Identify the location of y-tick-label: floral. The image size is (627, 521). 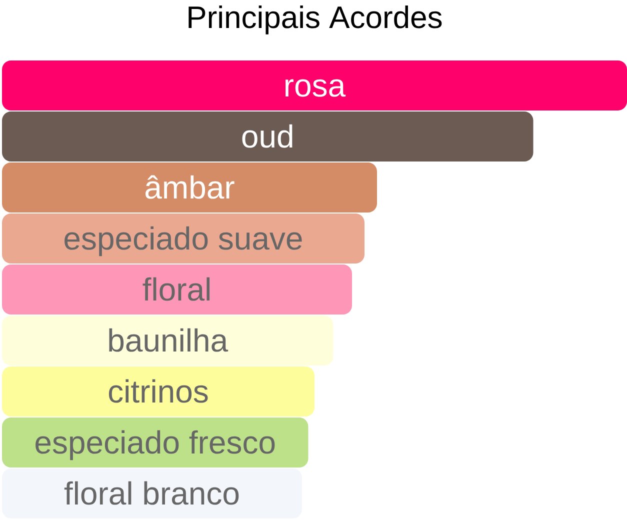
(176, 289).